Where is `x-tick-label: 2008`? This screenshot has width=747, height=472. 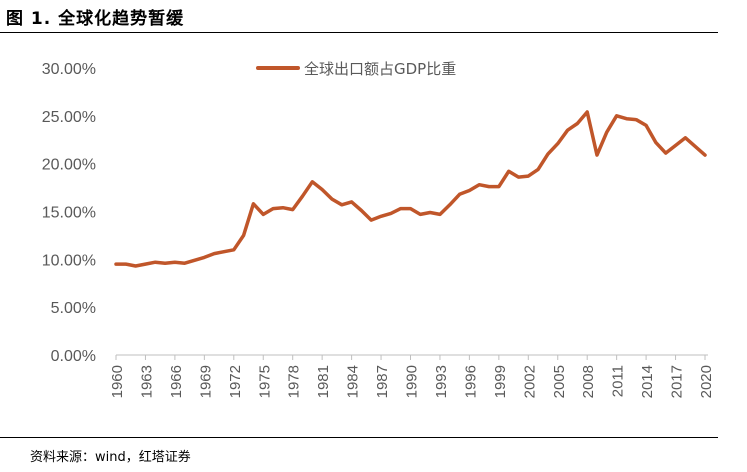 x-tick-label: 2008 is located at coordinates (588, 381).